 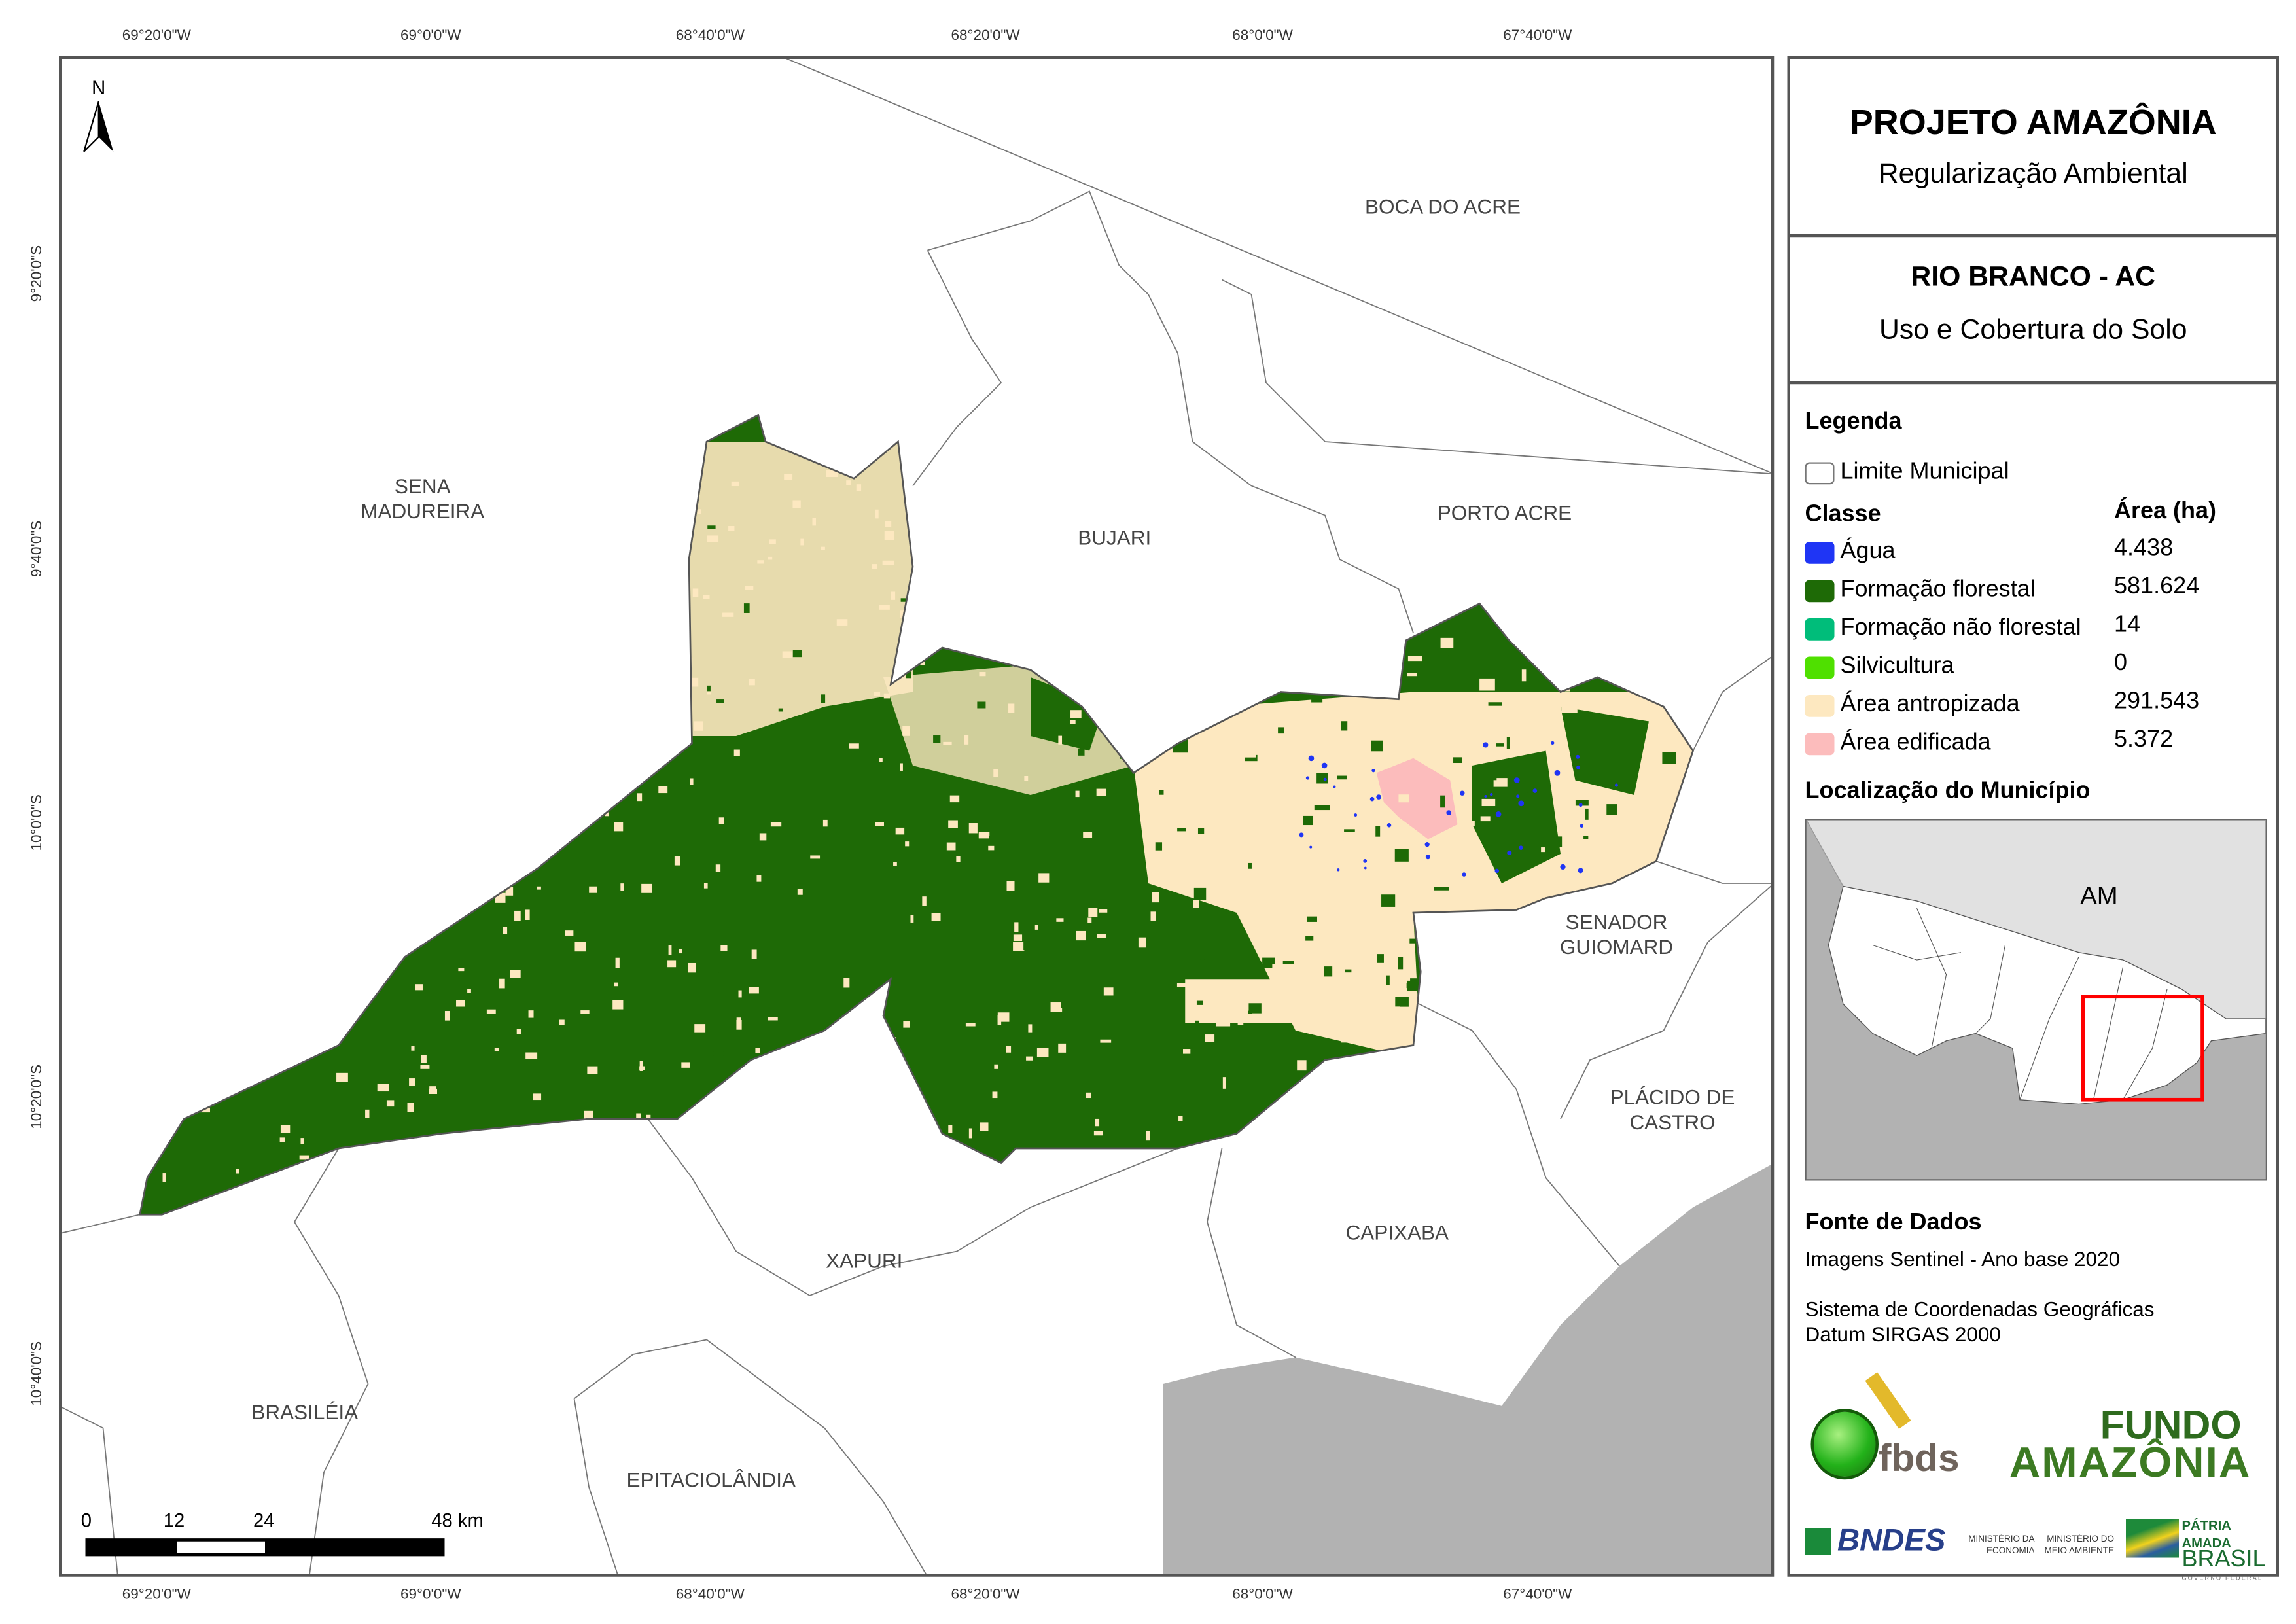 What do you see at coordinates (1903, 1334) in the screenshot?
I see `datum-line: Datum SIRGAS 2000` at bounding box center [1903, 1334].